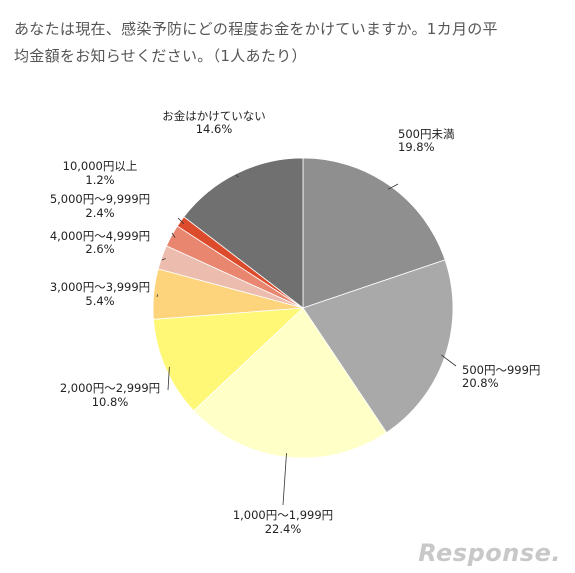 This screenshot has height=573, width=575. What do you see at coordinates (214, 116) in the screenshot?
I see `slice-label: お金はかけていない` at bounding box center [214, 116].